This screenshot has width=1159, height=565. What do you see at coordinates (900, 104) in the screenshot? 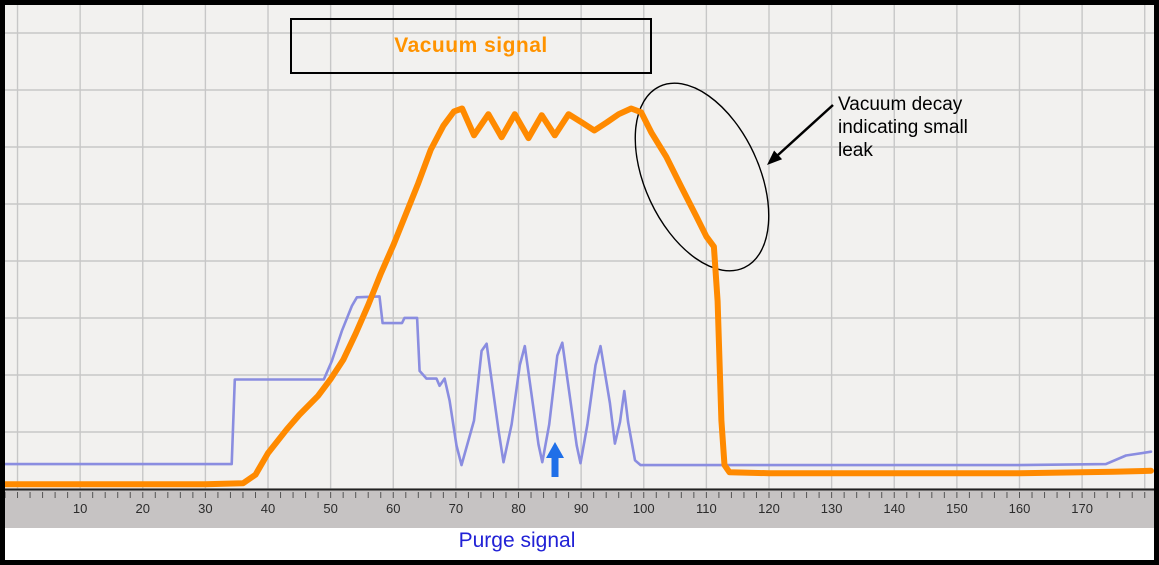
I see `decay-annotation-line: Vacuum decay` at bounding box center [900, 104].